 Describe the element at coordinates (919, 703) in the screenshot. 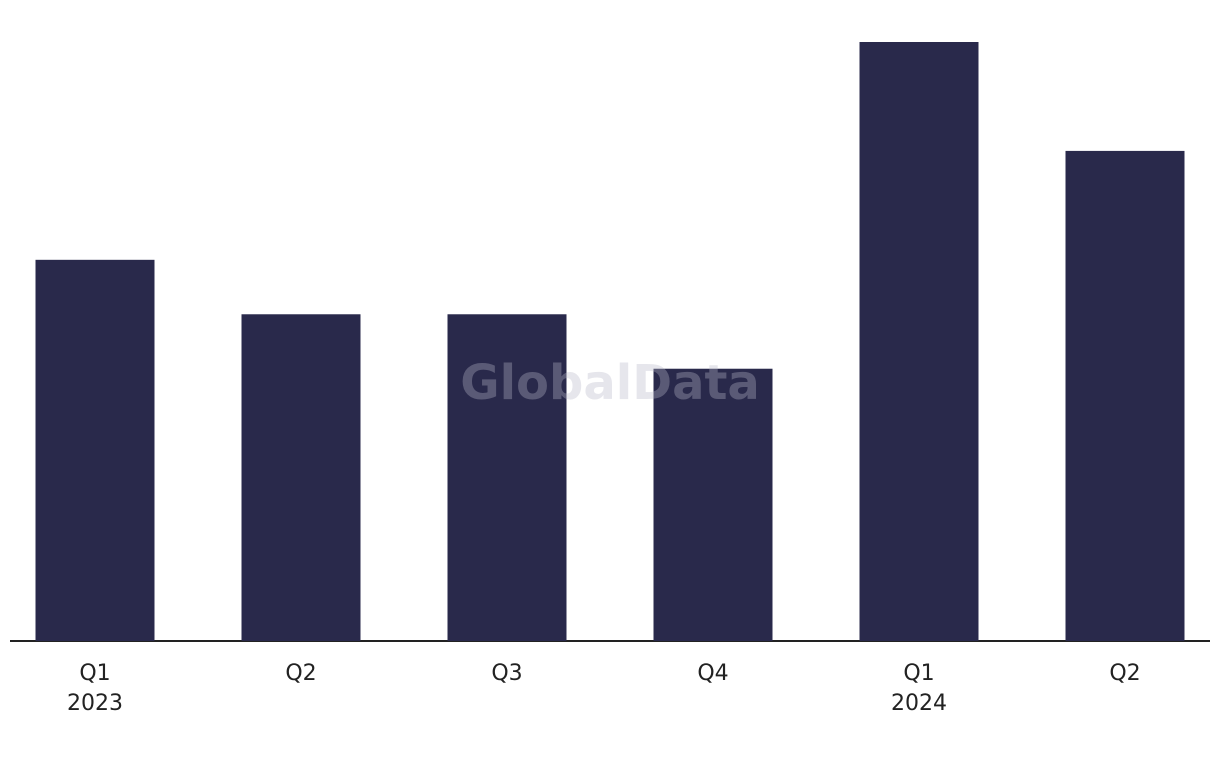

I see `x-group-label: 2024` at that location.